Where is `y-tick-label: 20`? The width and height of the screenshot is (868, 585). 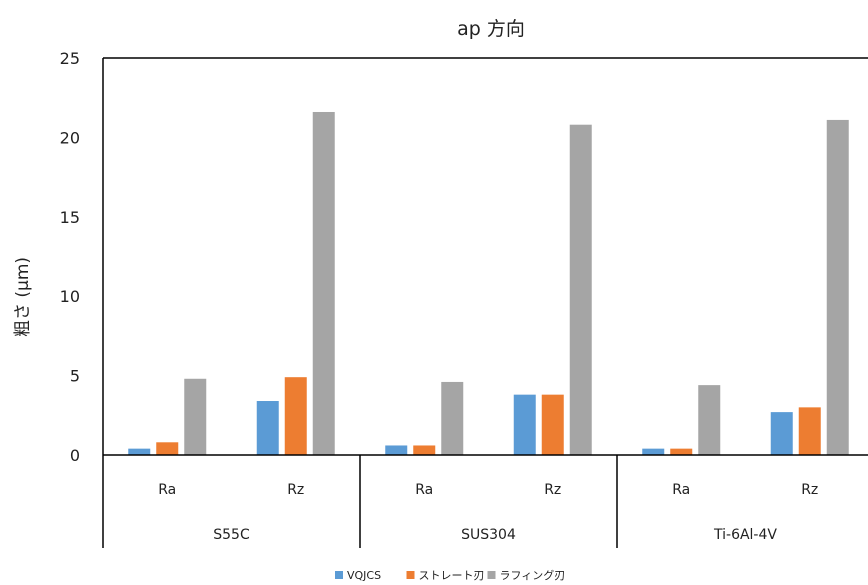 y-tick-label: 20 is located at coordinates (70, 137).